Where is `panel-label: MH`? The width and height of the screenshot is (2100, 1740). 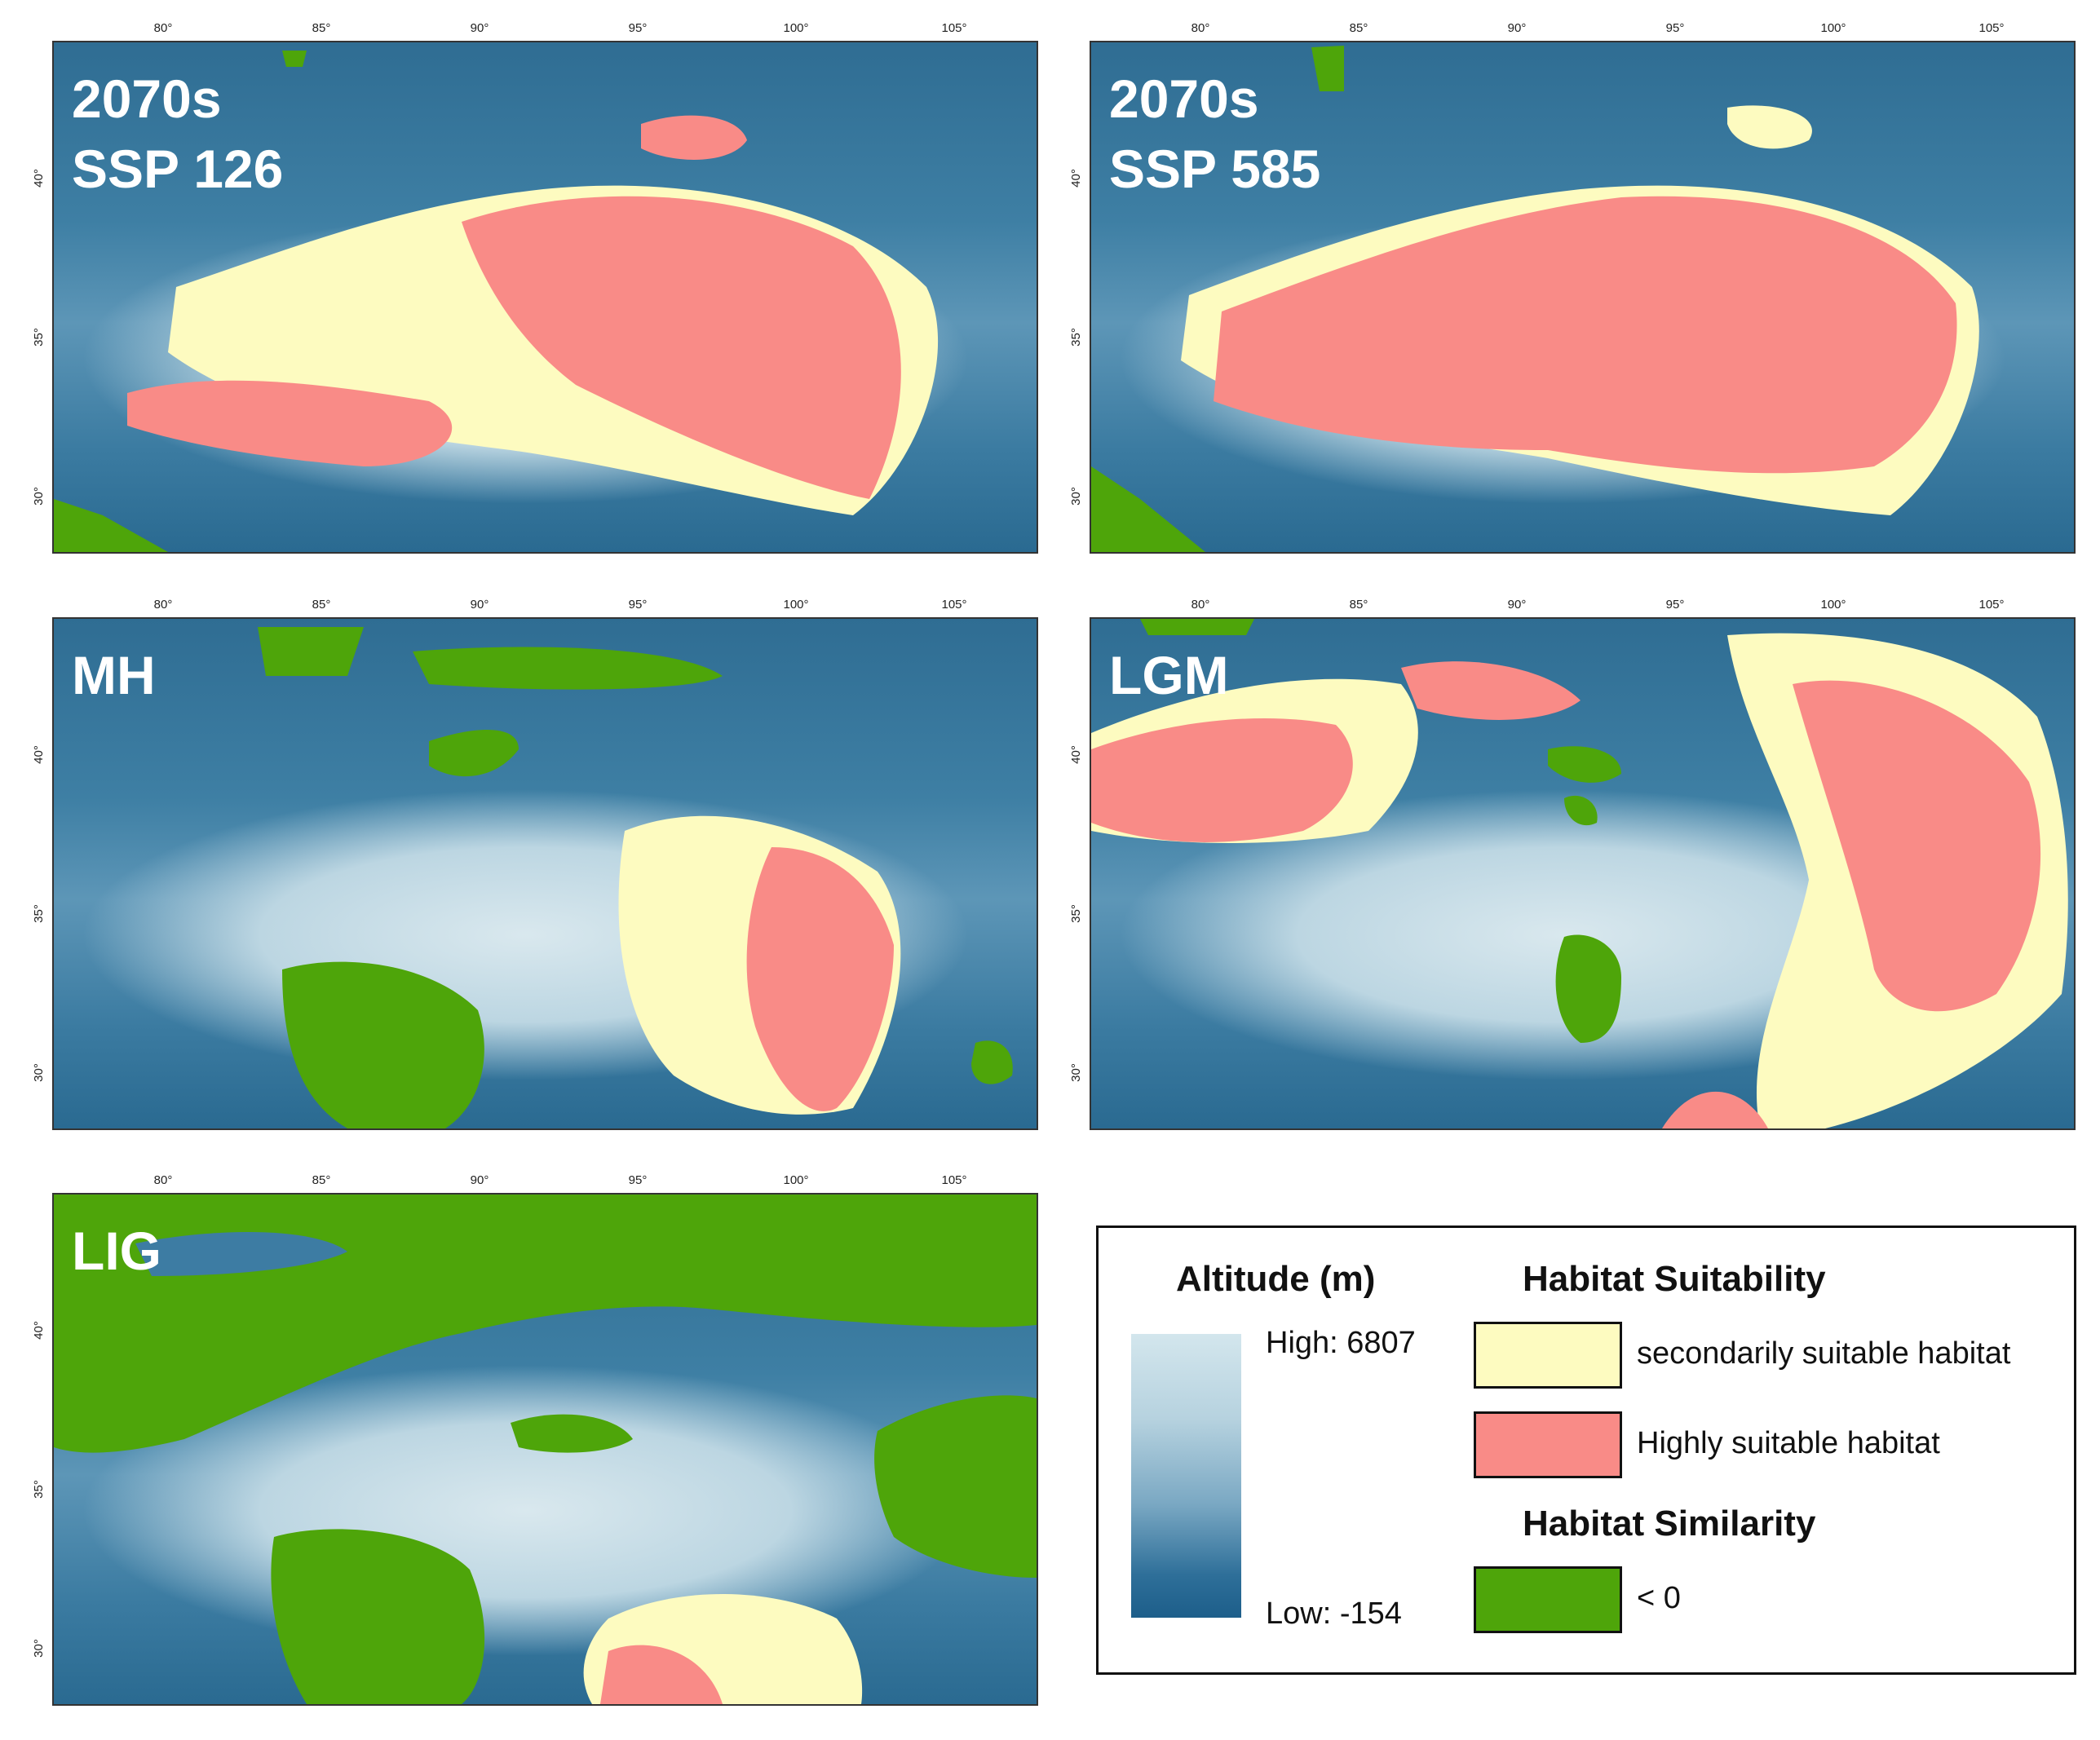
panel-label: MH is located at coordinates (114, 675).